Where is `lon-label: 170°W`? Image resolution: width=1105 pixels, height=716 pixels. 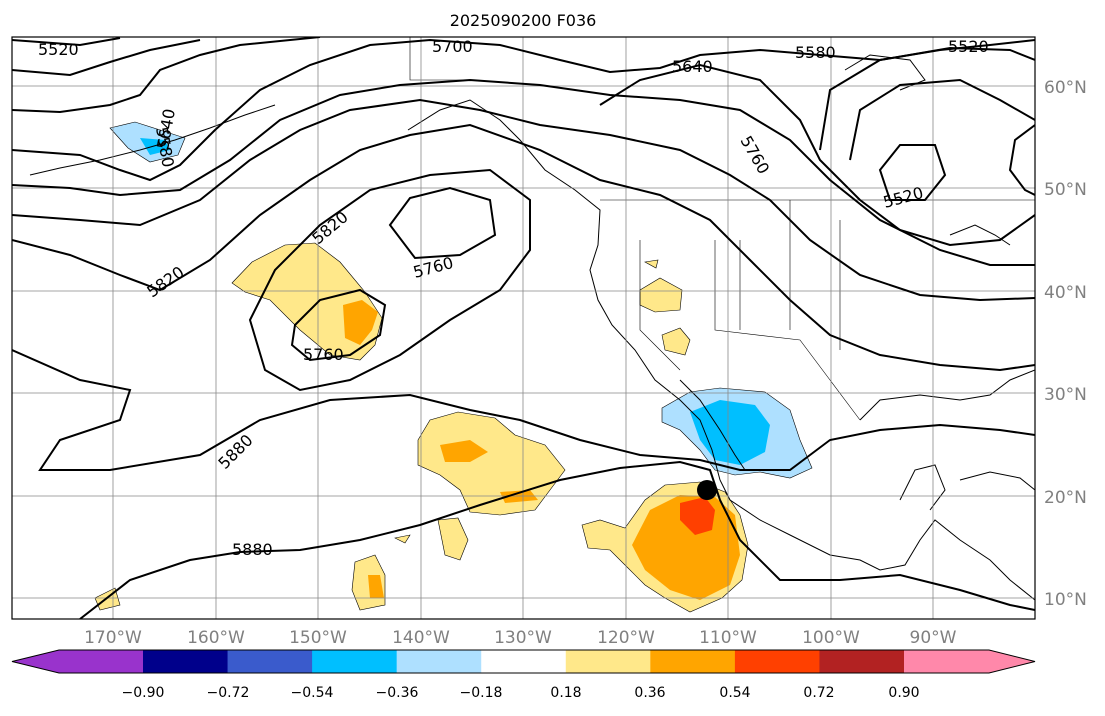
lon-label: 170°W is located at coordinates (113, 638).